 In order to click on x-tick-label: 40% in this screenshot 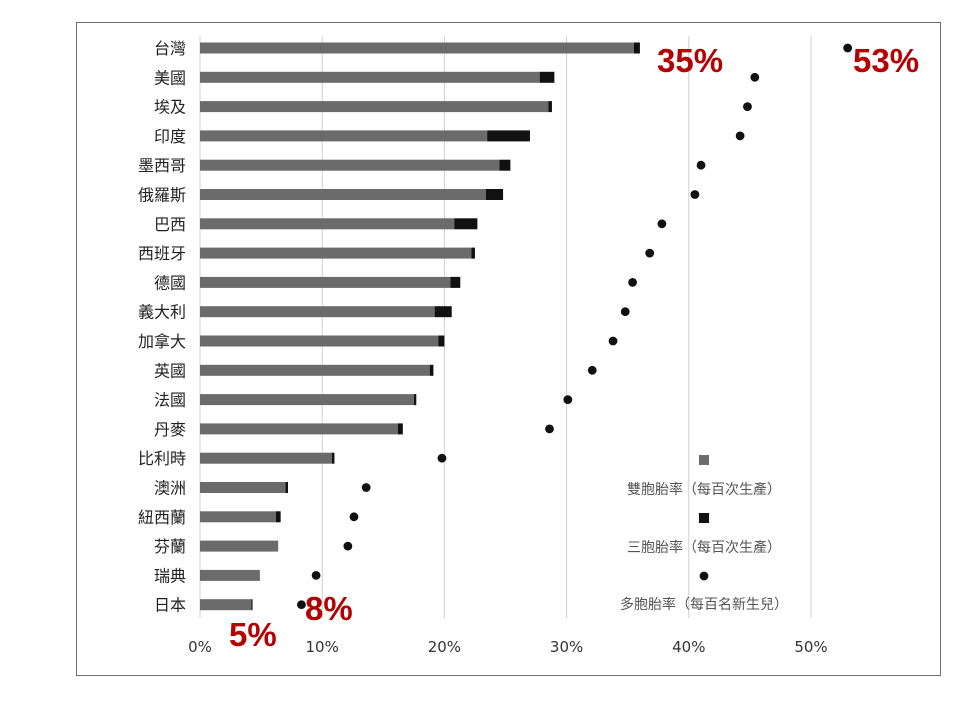, I will do `click(688, 647)`.